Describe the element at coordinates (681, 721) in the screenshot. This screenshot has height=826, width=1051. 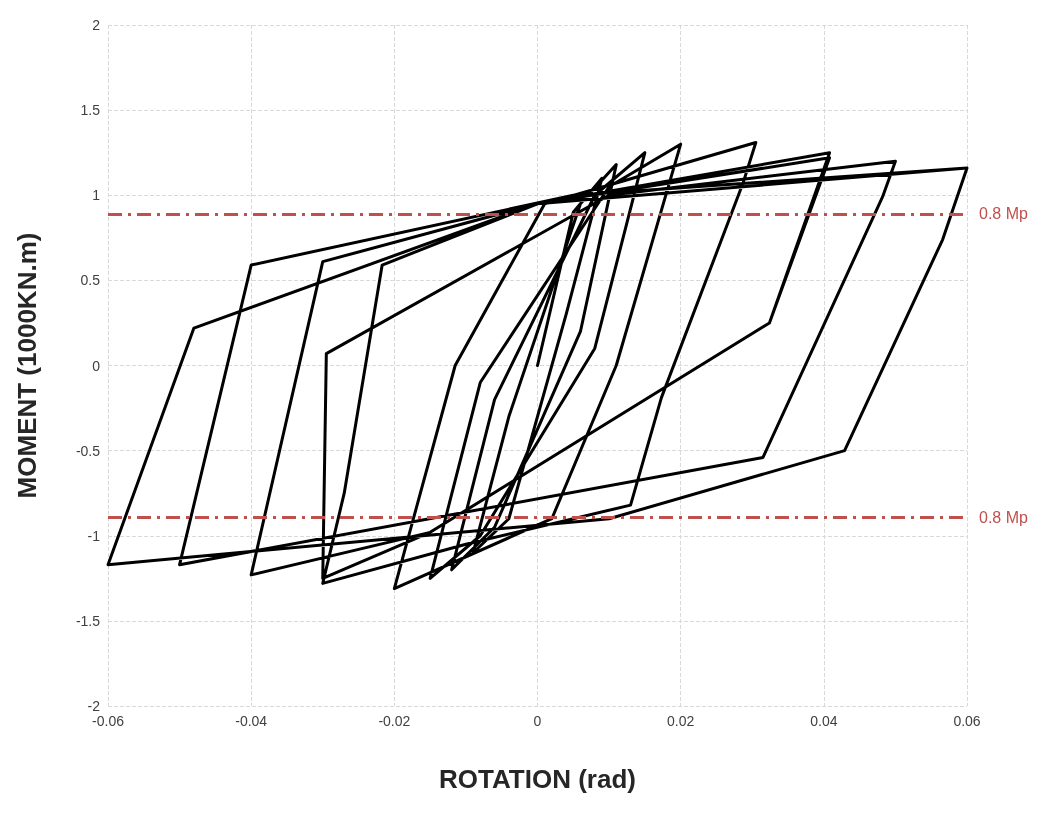
I see `x-tick-label: 0.02` at that location.